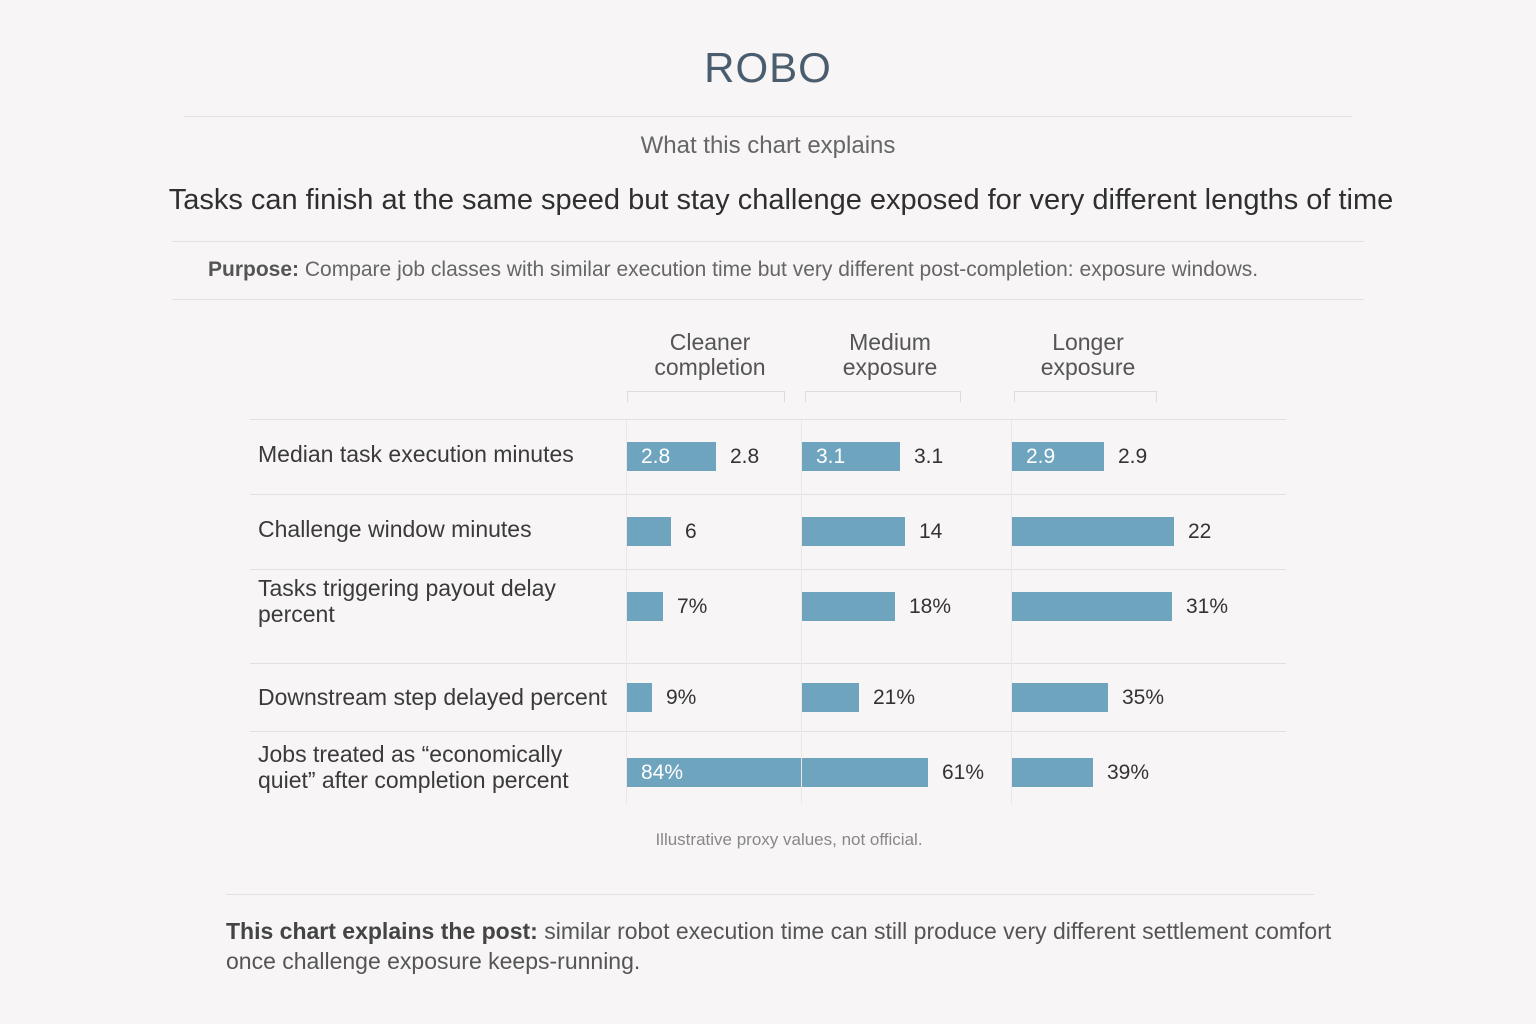 The image size is (1536, 1024). I want to click on column-header: Cleaner completion, so click(710, 354).